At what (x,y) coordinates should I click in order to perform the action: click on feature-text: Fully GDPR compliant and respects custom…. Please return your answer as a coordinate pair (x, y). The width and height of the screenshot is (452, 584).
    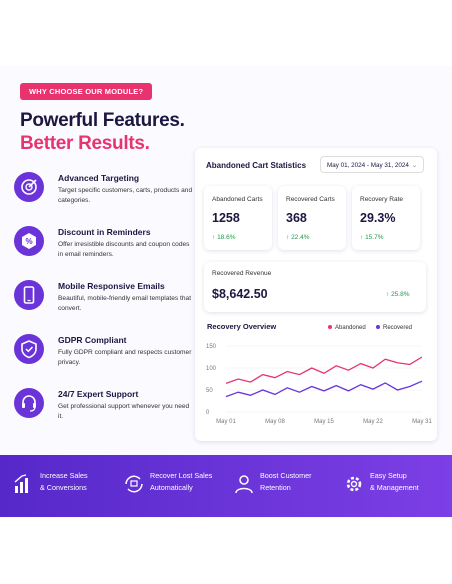
    Looking at the image, I should click on (125, 357).